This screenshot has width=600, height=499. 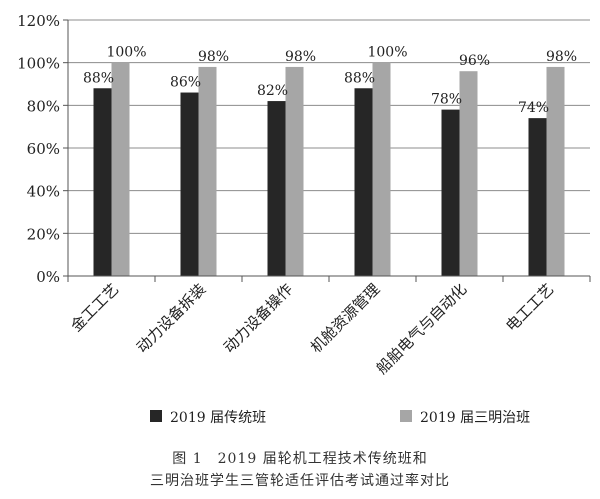 I want to click on category-label: 机舱资源管理, so click(x=345, y=318).